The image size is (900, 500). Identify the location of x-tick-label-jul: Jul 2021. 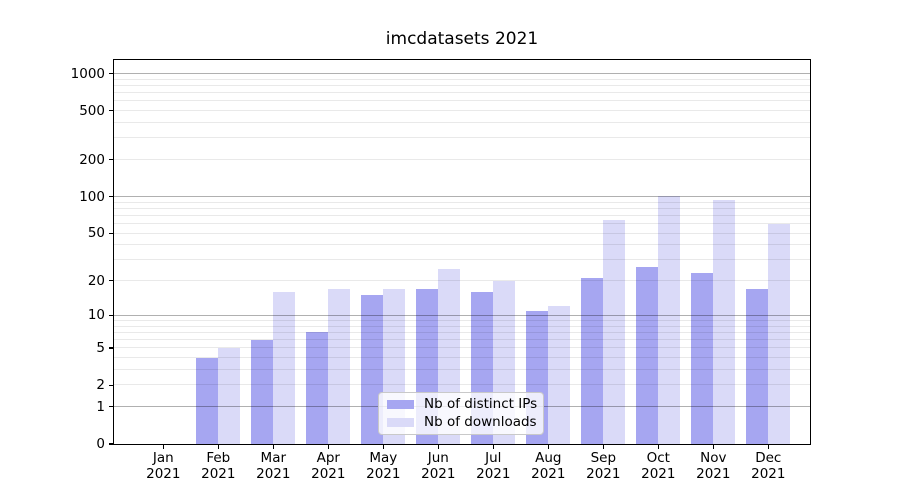
(493, 466).